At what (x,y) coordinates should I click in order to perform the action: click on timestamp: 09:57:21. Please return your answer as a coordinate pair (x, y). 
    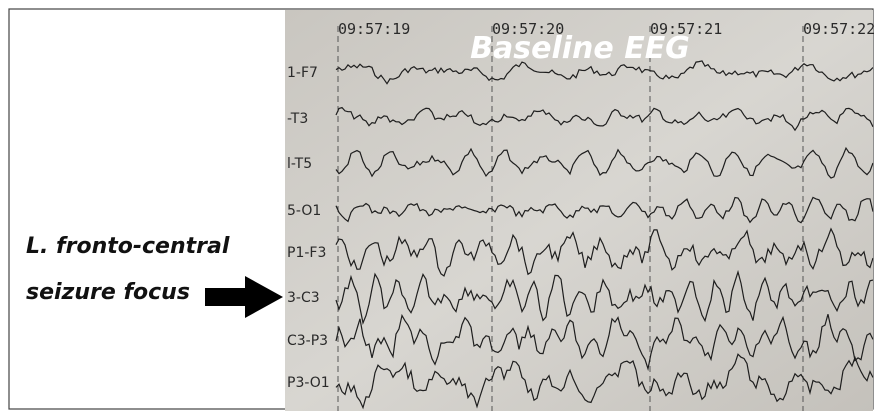
    Looking at the image, I should click on (686, 29).